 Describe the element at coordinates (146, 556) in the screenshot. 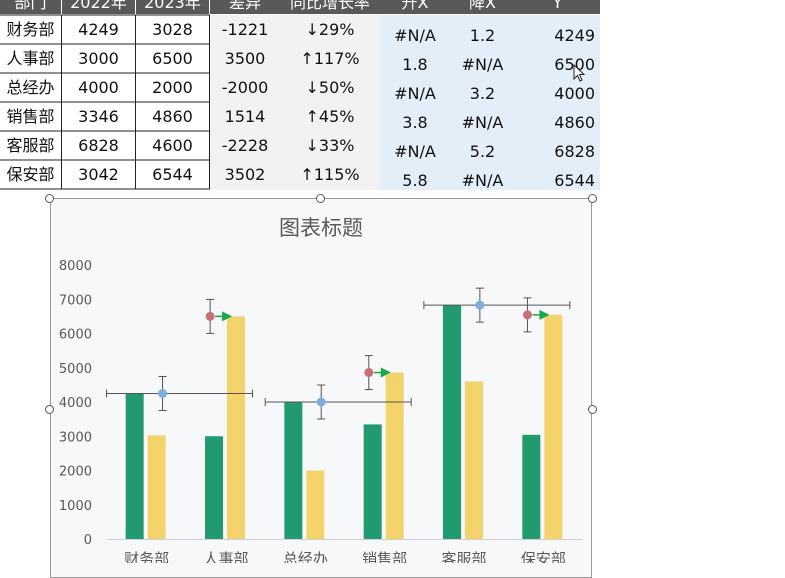

I see `x-category-label: 财务部` at that location.